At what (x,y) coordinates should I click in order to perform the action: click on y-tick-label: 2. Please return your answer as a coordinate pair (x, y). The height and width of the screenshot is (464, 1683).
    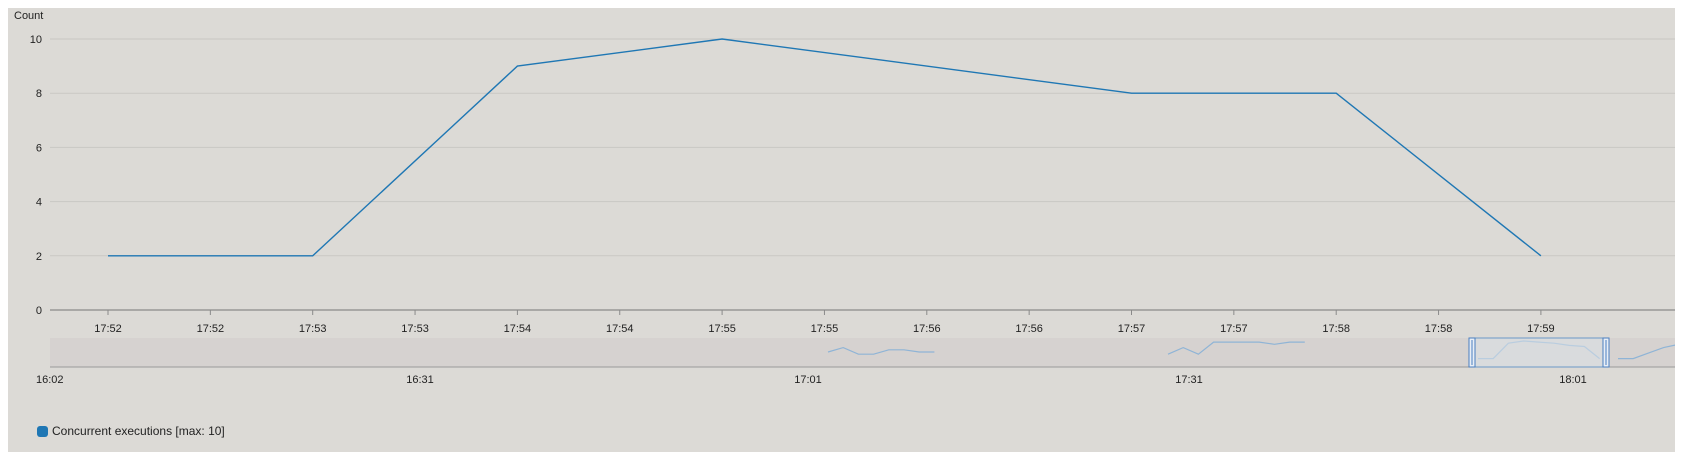
    Looking at the image, I should click on (39, 257).